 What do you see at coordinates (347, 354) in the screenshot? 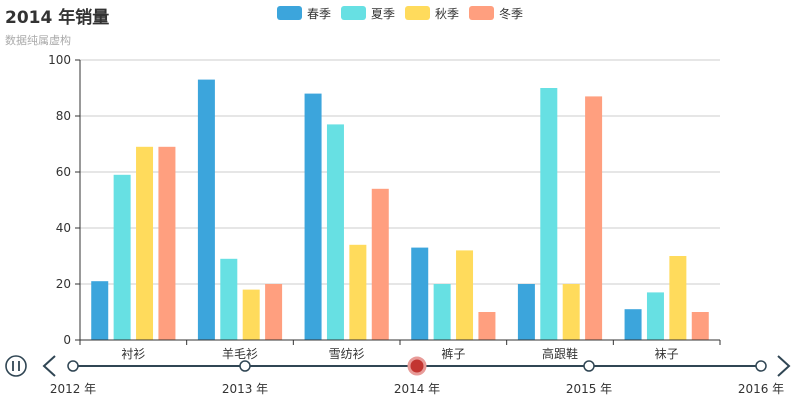
I see `x-tick-label: 雪纺衫` at bounding box center [347, 354].